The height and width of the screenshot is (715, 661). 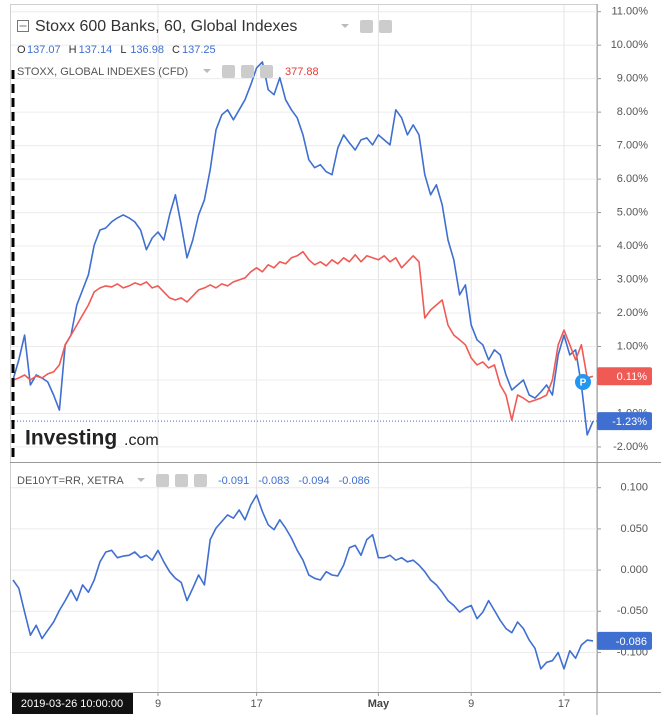 I want to click on y-tick-label: -2.00%, so click(x=630, y=447).